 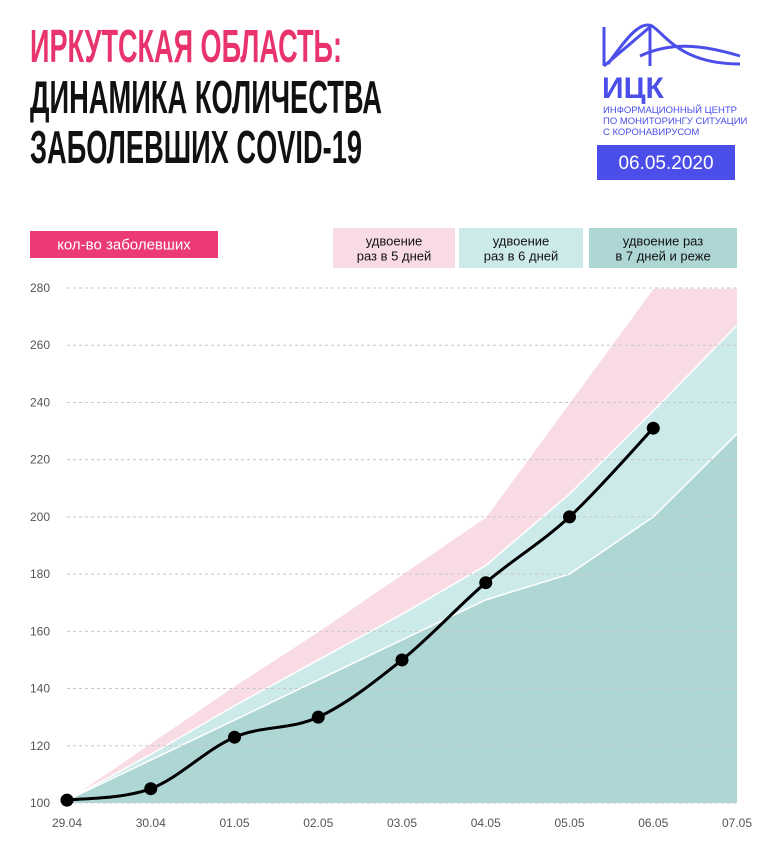 I want to click on title-line: ЗАБОЛЕВШИХ COVID-19, so click(x=196, y=147).